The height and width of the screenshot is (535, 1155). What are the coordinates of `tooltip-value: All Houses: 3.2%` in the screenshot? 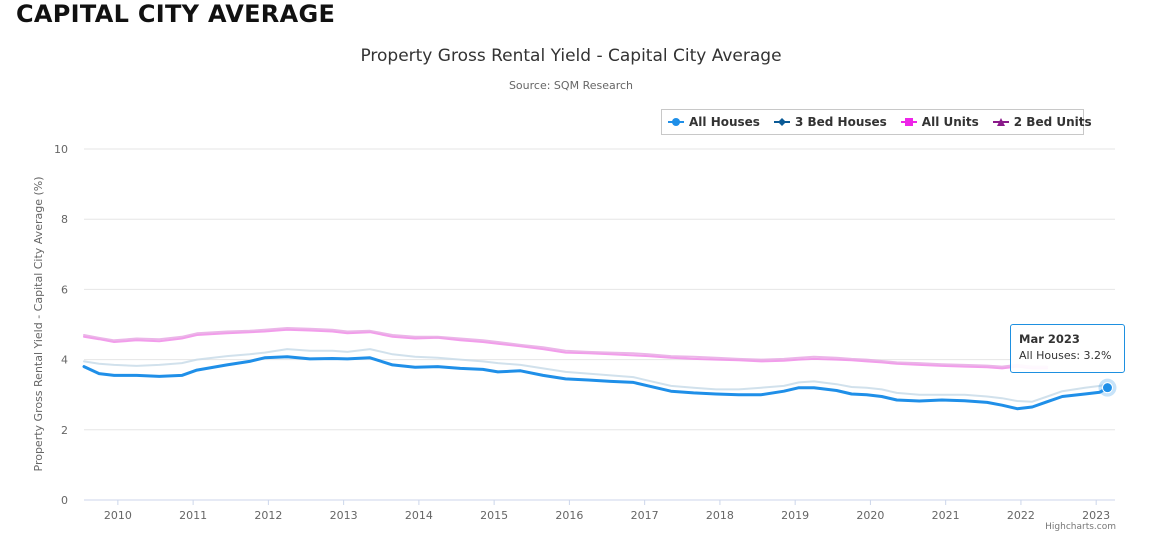 It's located at (1065, 355).